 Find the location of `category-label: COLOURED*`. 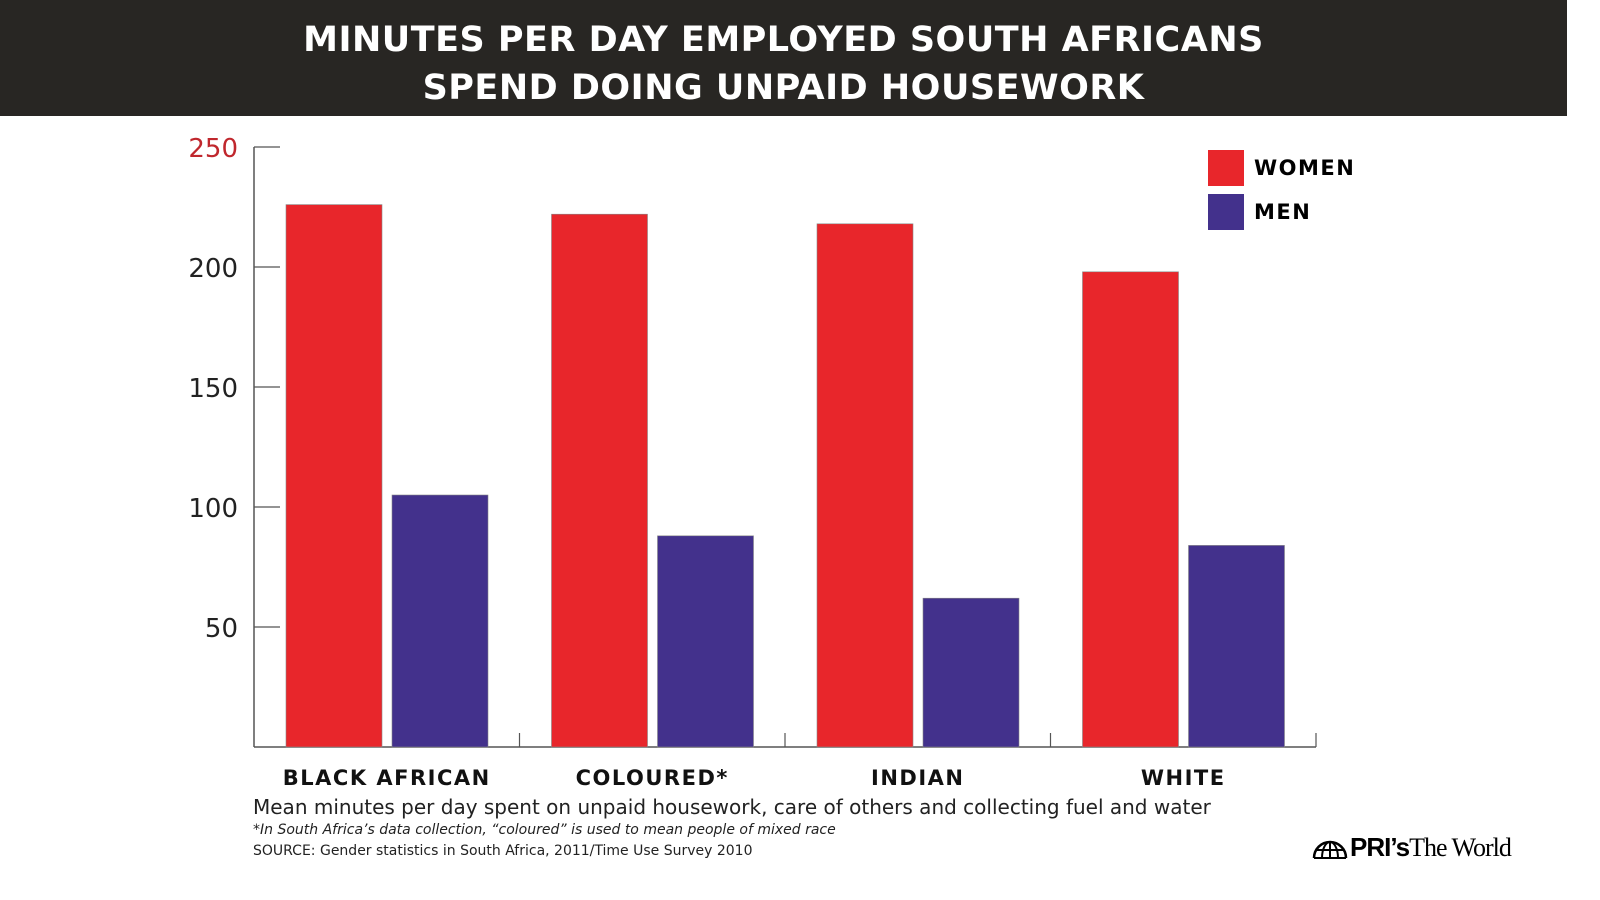

category-label: COLOURED* is located at coordinates (652, 778).